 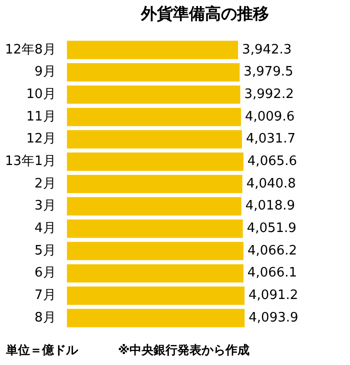 What do you see at coordinates (45, 72) in the screenshot?
I see `y-tick-label: 9月` at bounding box center [45, 72].